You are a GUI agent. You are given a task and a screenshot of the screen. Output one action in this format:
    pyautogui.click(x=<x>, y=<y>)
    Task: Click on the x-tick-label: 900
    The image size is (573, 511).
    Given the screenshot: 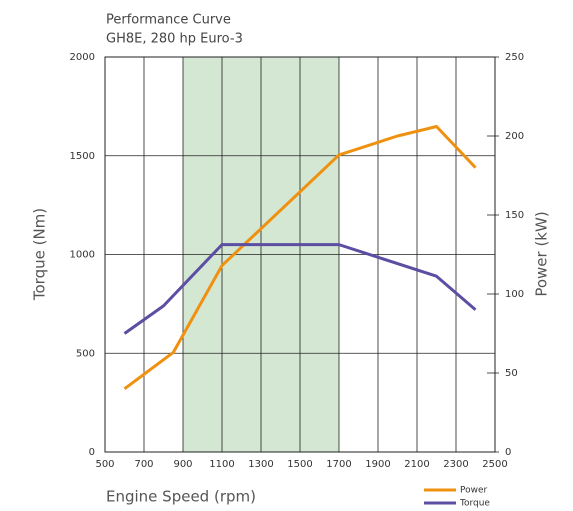 What is the action you would take?
    pyautogui.click(x=182, y=464)
    